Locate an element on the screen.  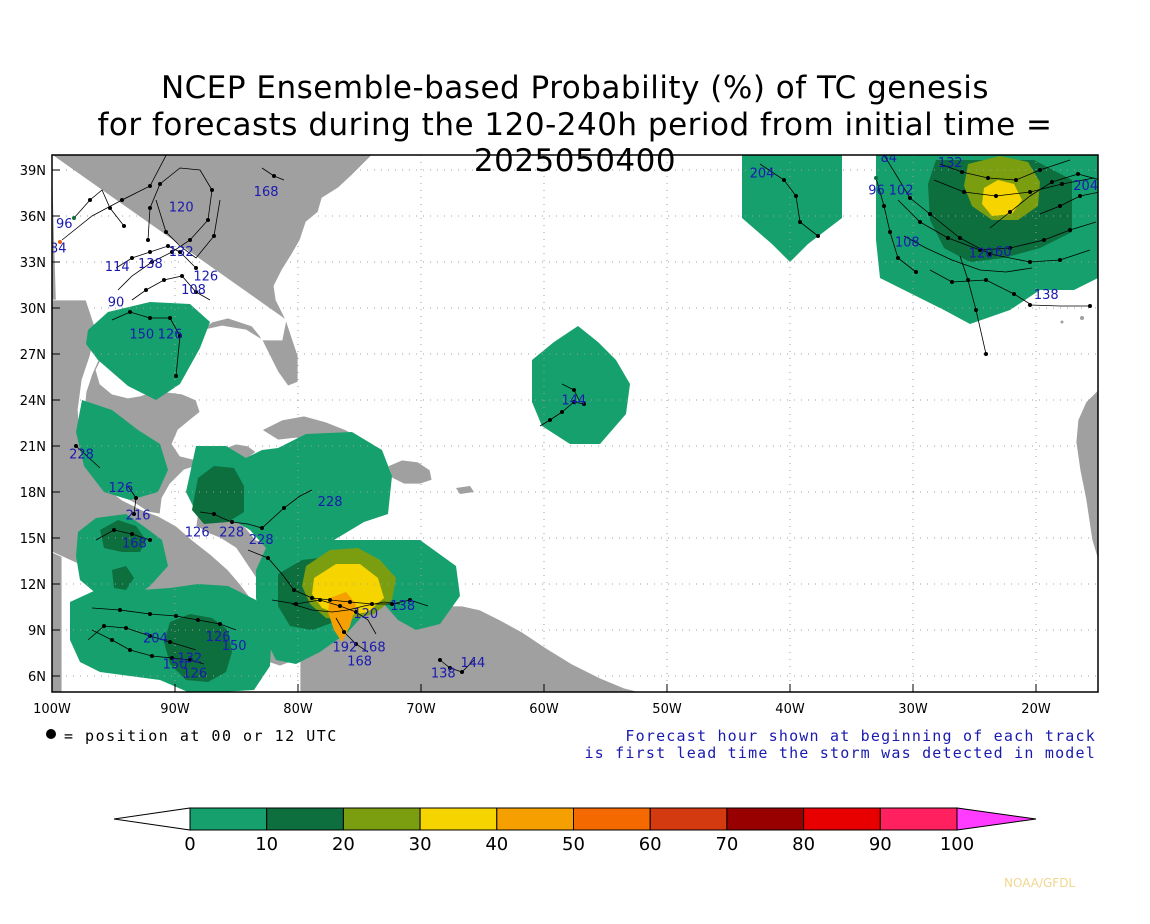
colorbar-label: 30 is located at coordinates (420, 844).